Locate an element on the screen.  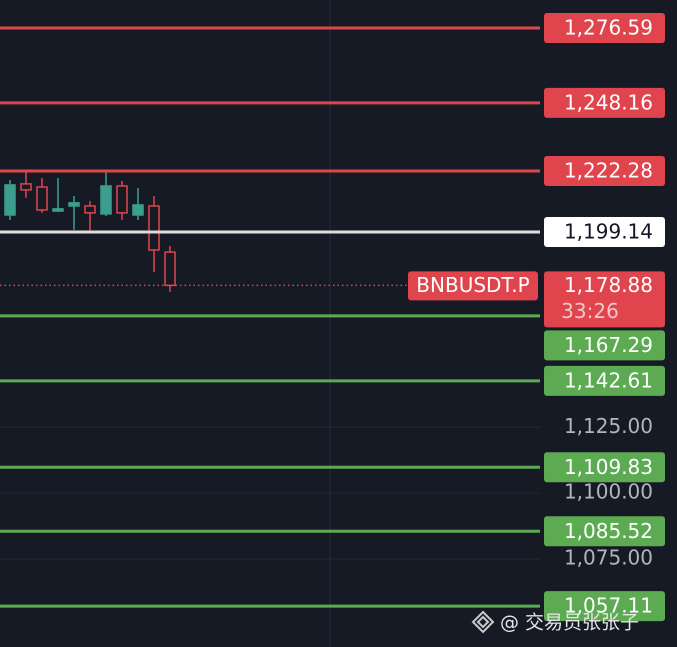
level-label: 1,085.52 is located at coordinates (608, 531).